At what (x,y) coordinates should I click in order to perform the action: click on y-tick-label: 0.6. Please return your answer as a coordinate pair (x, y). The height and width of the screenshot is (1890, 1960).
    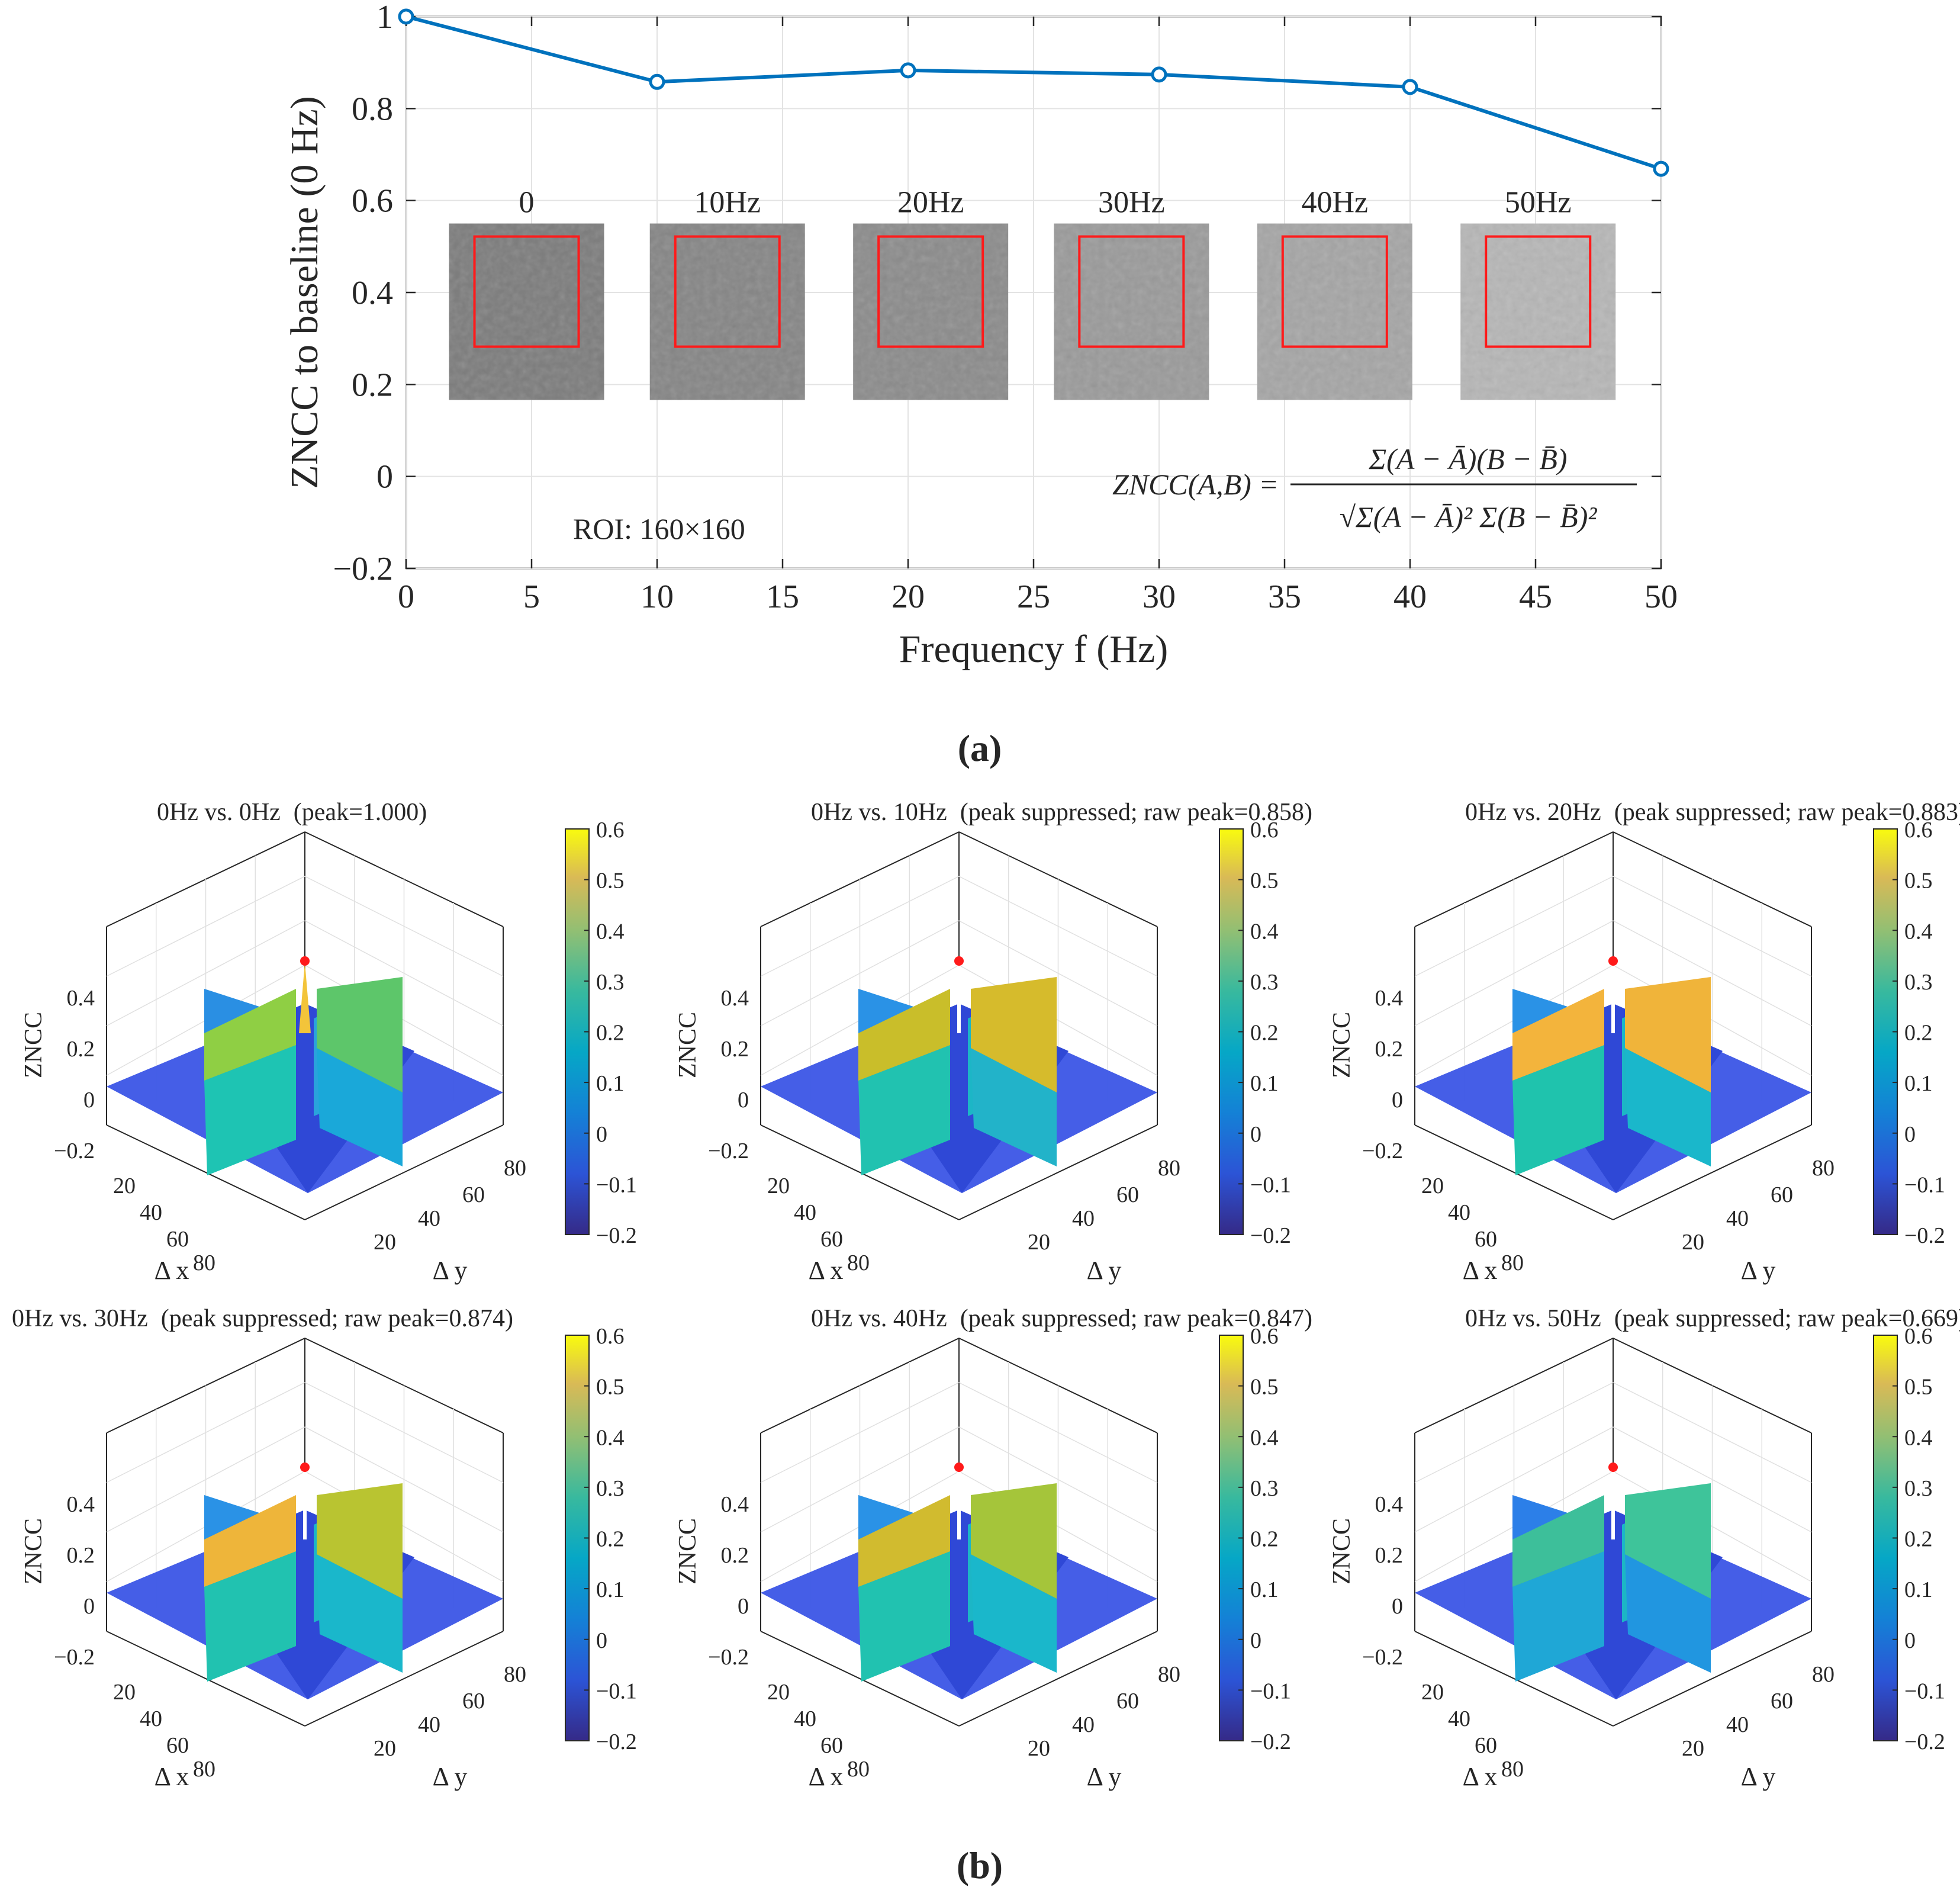
    Looking at the image, I should click on (372, 201).